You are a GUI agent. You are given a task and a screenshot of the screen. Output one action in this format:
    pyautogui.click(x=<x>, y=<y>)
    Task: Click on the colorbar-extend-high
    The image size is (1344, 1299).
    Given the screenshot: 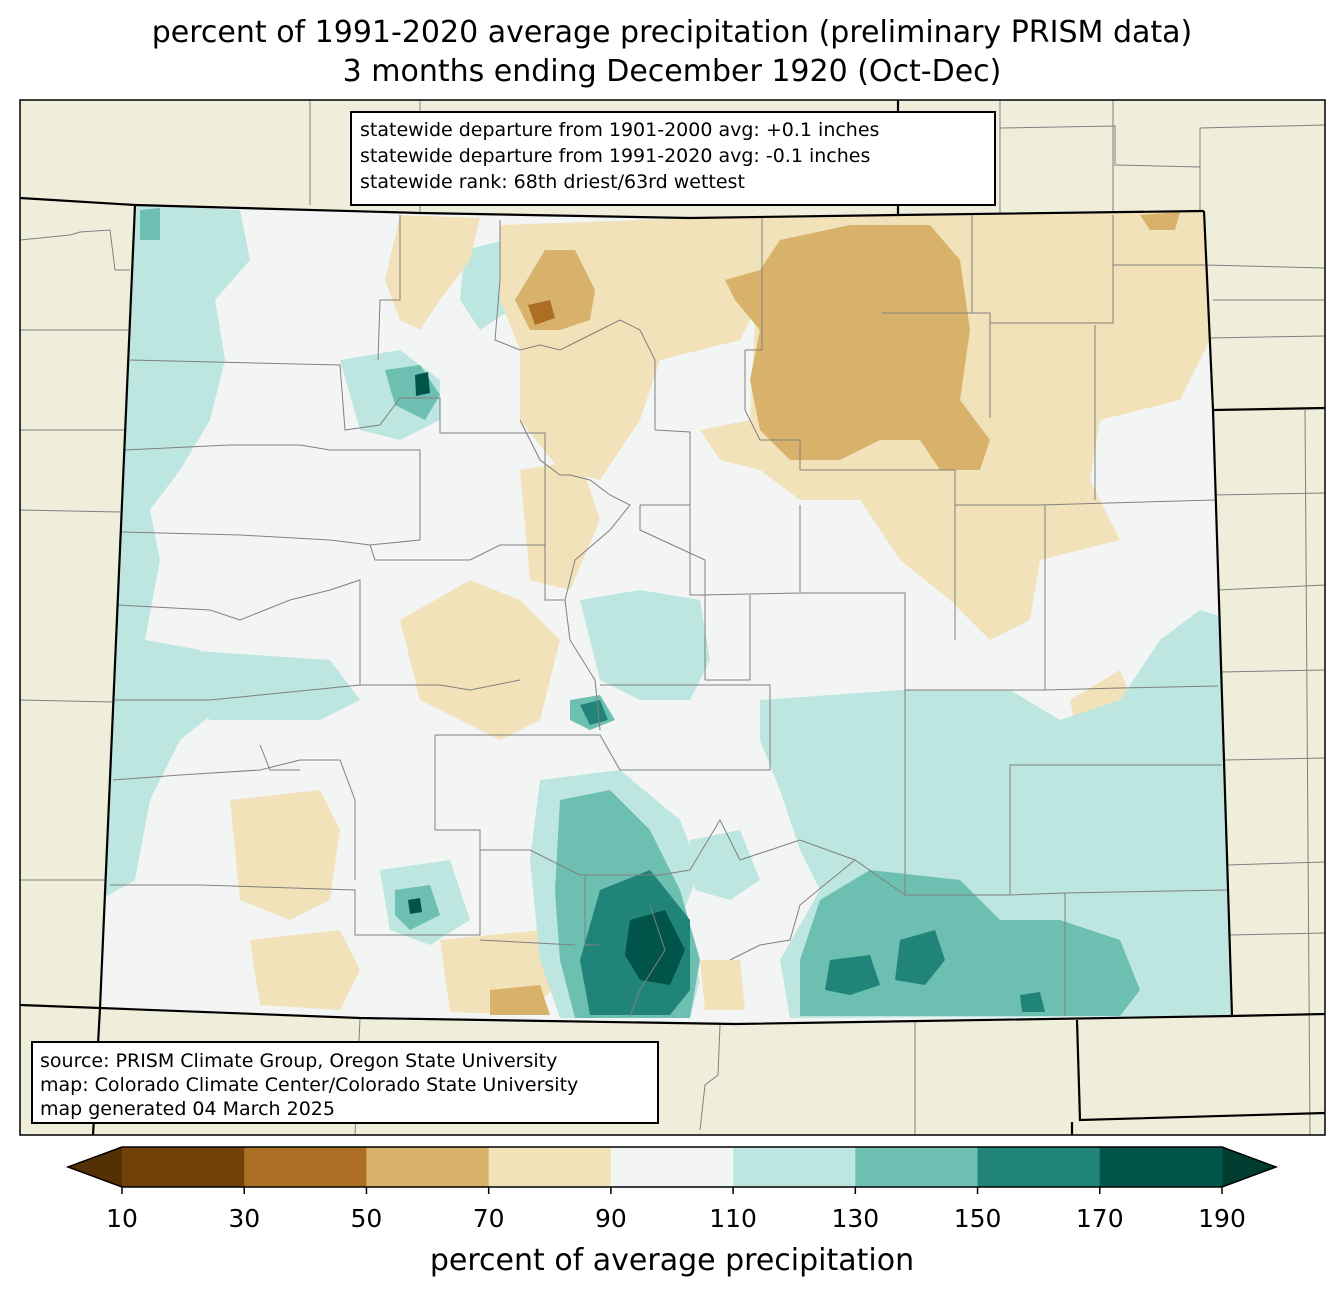 What is the action you would take?
    pyautogui.click(x=1249, y=1167)
    